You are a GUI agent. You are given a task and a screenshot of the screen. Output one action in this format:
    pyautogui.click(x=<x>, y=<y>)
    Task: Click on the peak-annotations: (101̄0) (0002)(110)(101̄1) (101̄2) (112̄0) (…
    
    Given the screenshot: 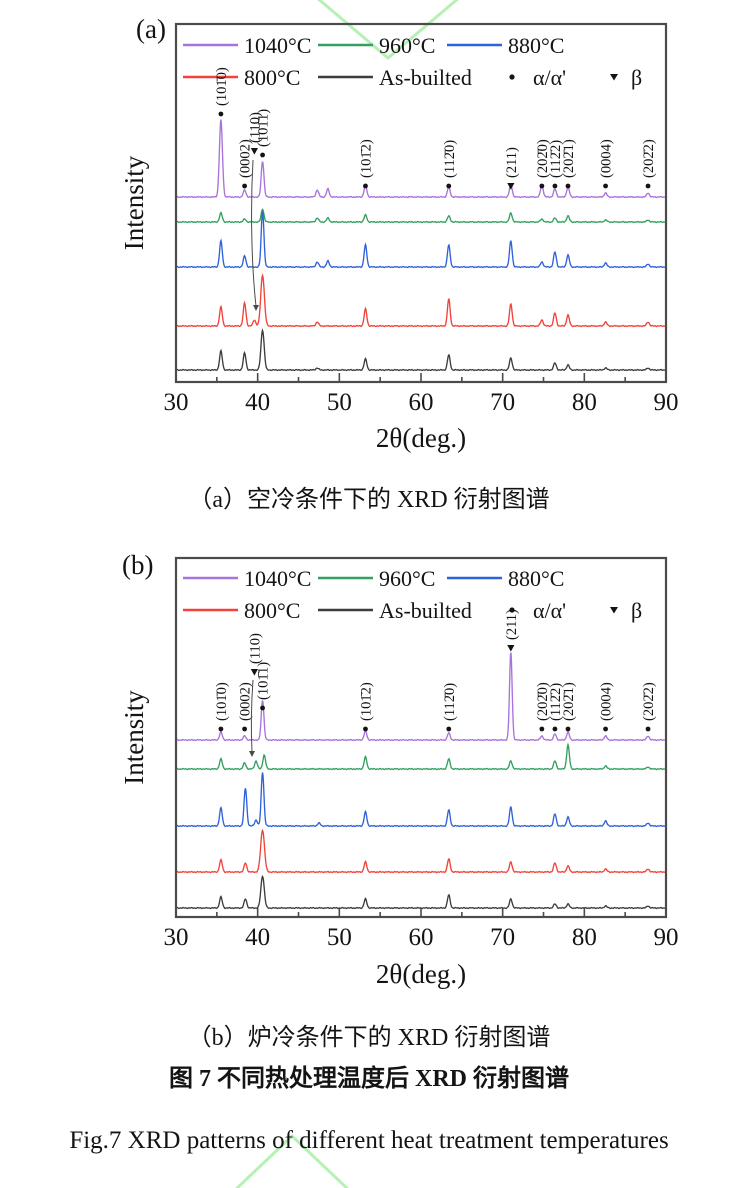 What is the action you would take?
    pyautogui.click(x=435, y=128)
    